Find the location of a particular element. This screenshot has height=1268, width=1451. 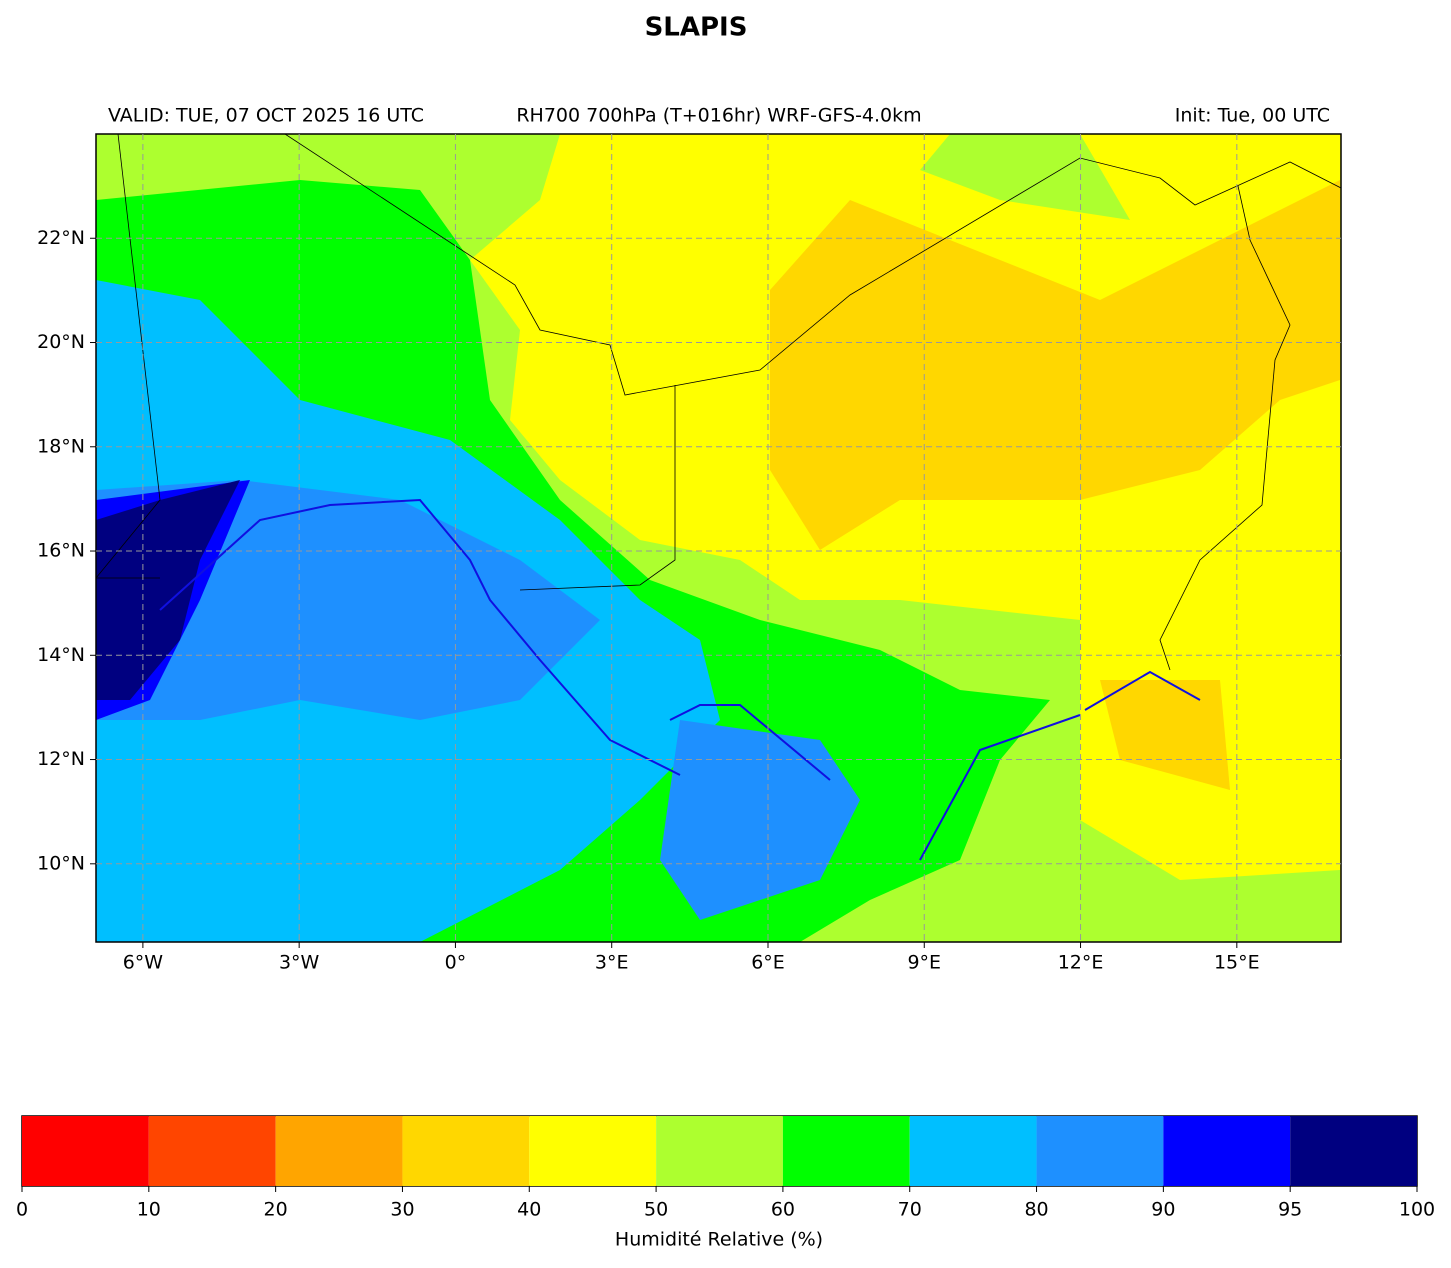

x-tick-label: 12°E is located at coordinates (1081, 963).